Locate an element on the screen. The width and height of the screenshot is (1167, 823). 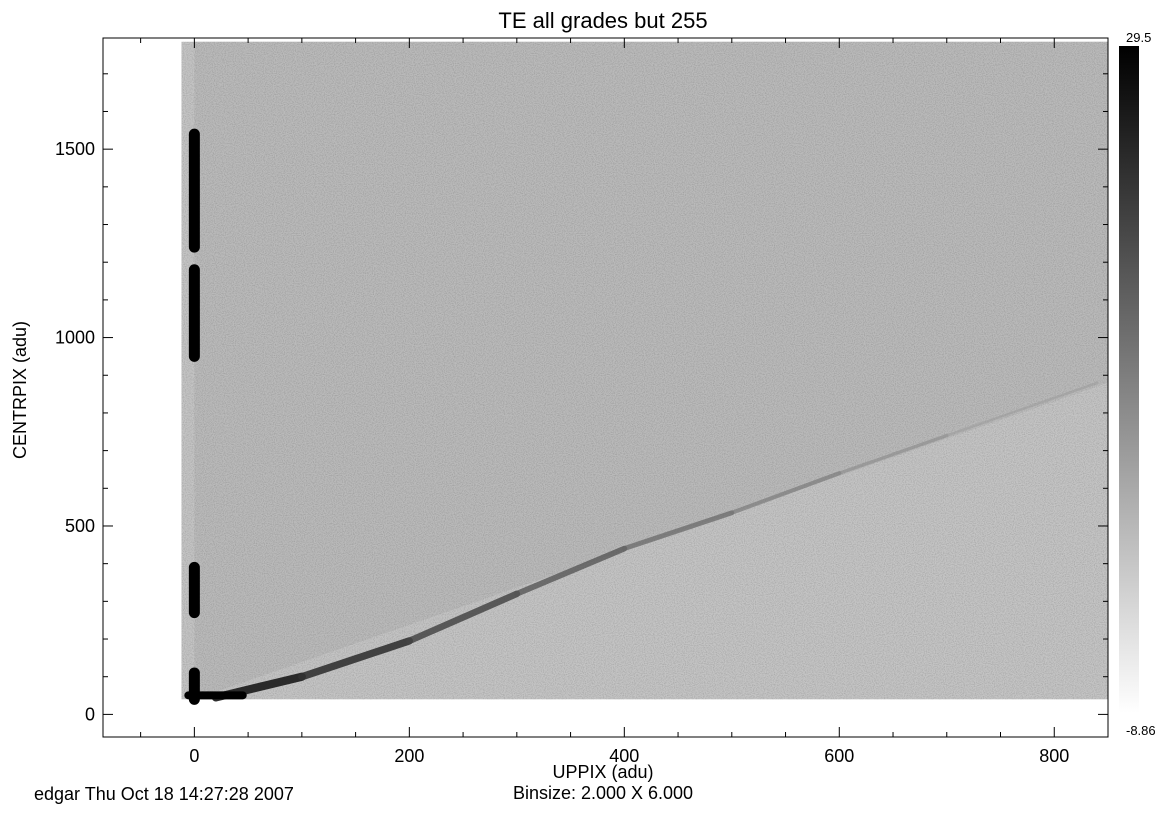
x-tick-label: 800 is located at coordinates (1054, 756).